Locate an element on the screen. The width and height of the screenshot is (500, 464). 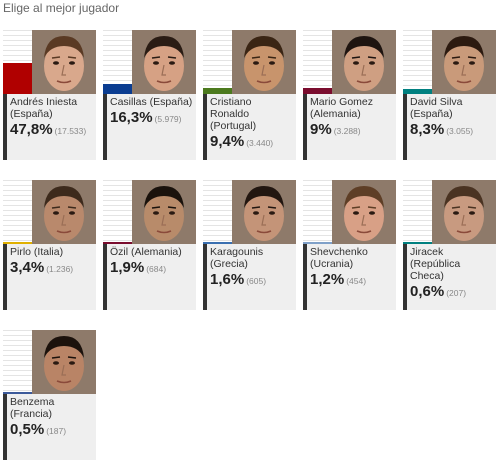
player-name: Özil (Alemania) is located at coordinates (146, 252).